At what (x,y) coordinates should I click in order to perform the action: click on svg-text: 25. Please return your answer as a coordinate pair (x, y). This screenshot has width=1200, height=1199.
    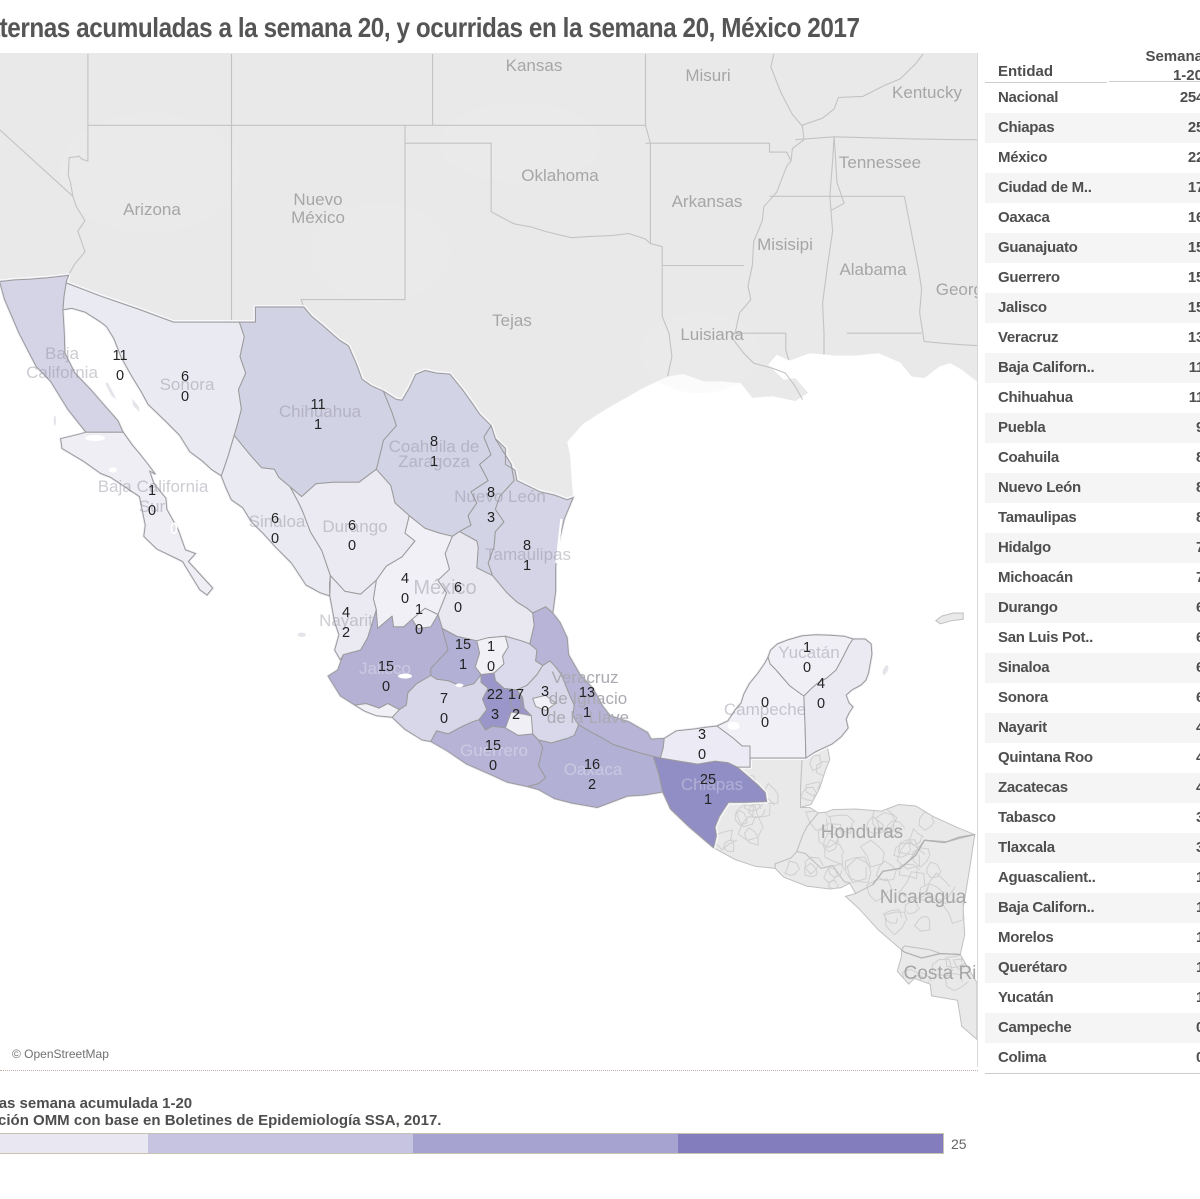
    Looking at the image, I should click on (708, 780).